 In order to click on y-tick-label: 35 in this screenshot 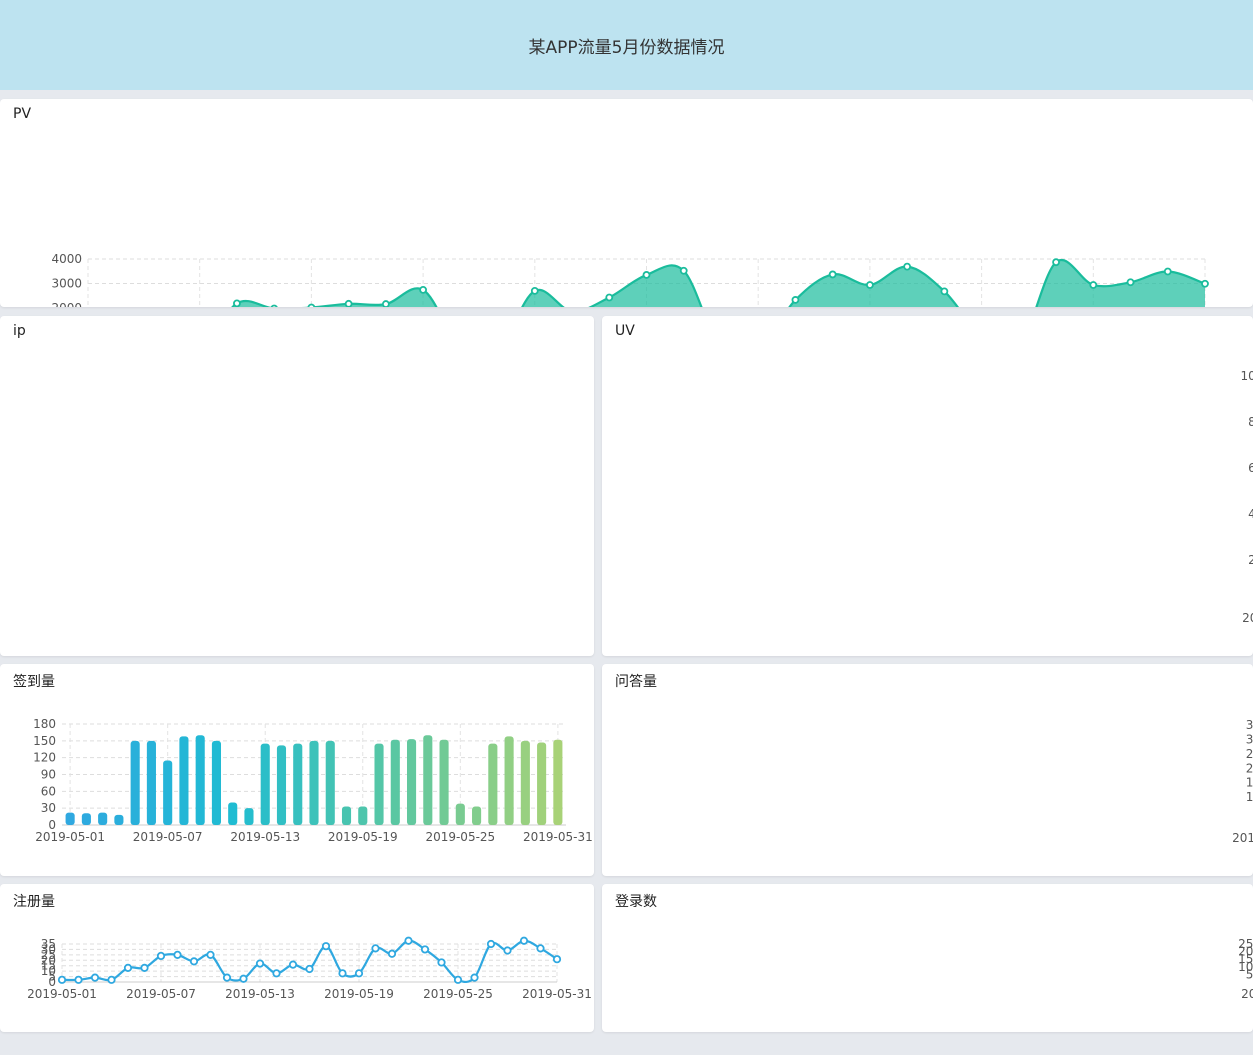, I will do `click(48, 944)`.